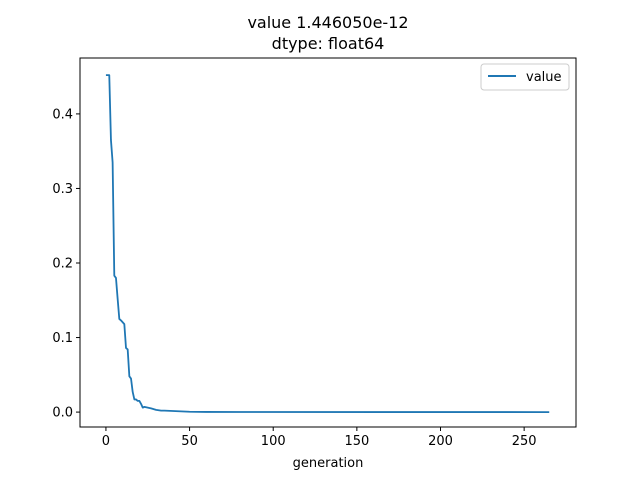 The image size is (640, 480). Describe the element at coordinates (328, 463) in the screenshot. I see `x-axis-label: generation` at that location.